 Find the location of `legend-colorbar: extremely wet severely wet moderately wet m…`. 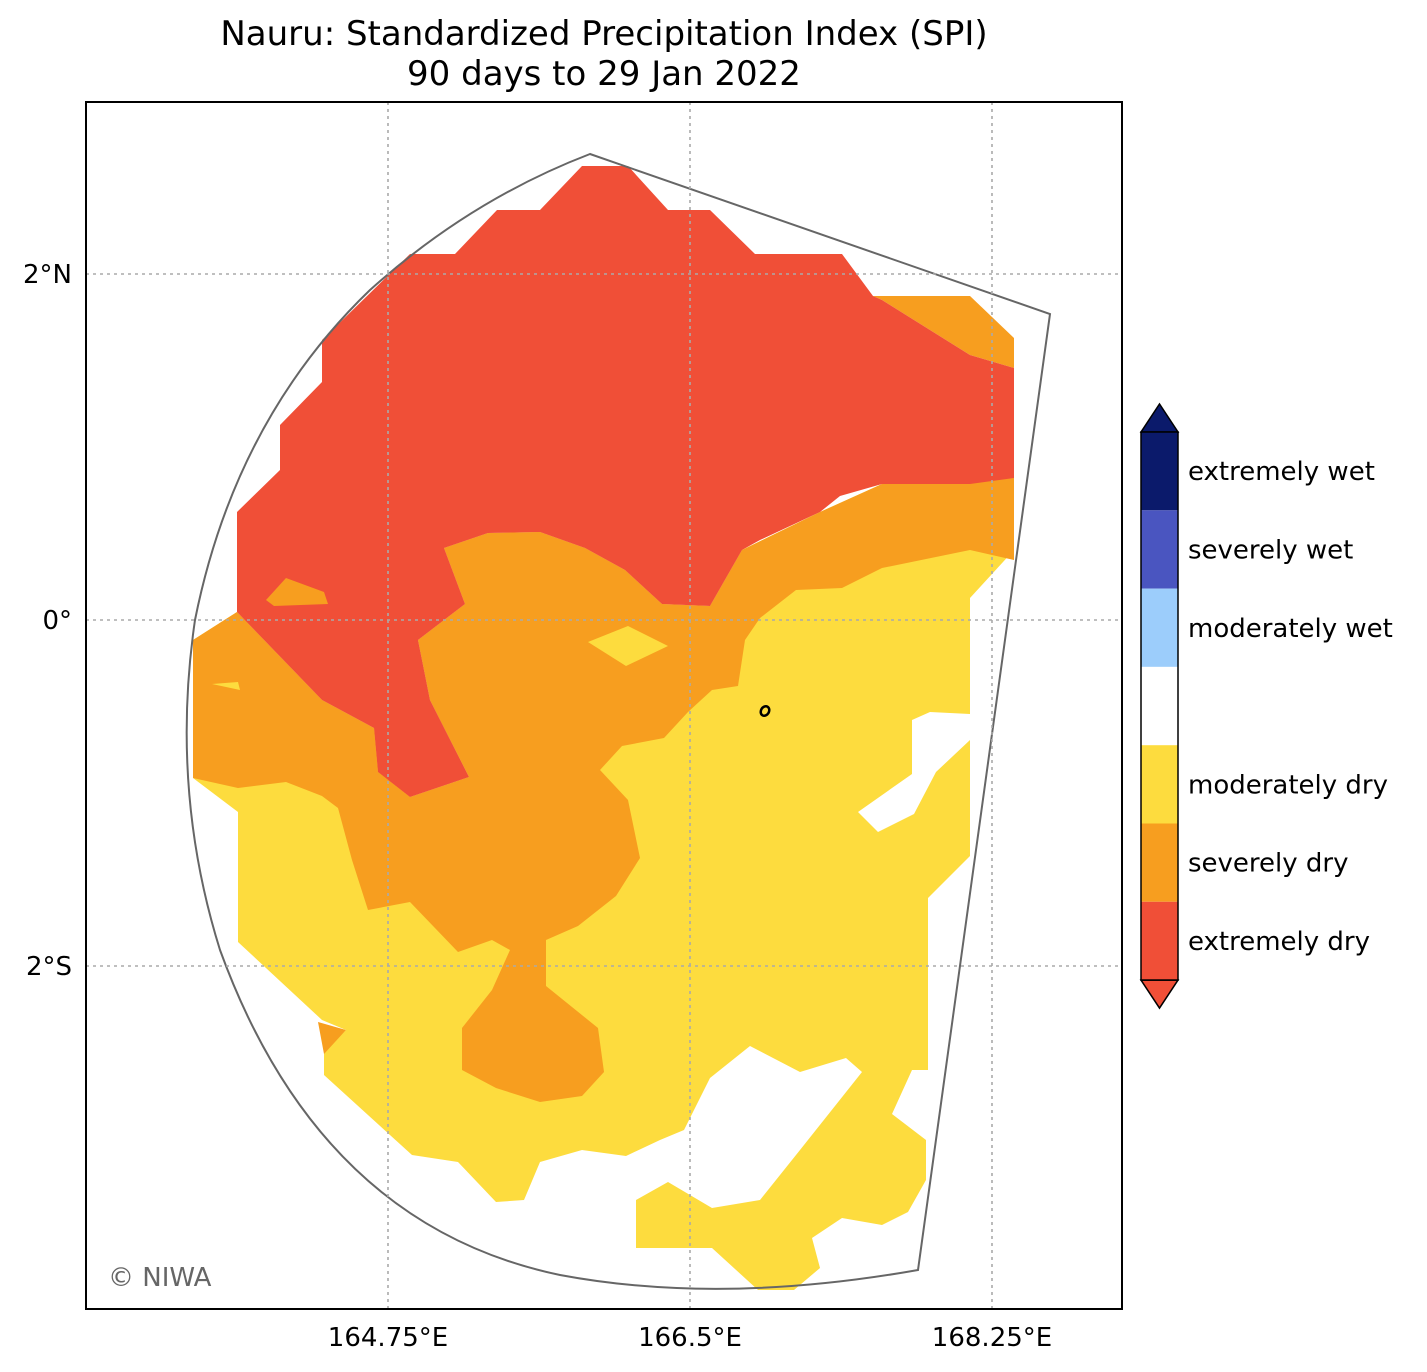

legend-colorbar: extremely wet severely wet moderately wet m… is located at coordinates (1266, 706).